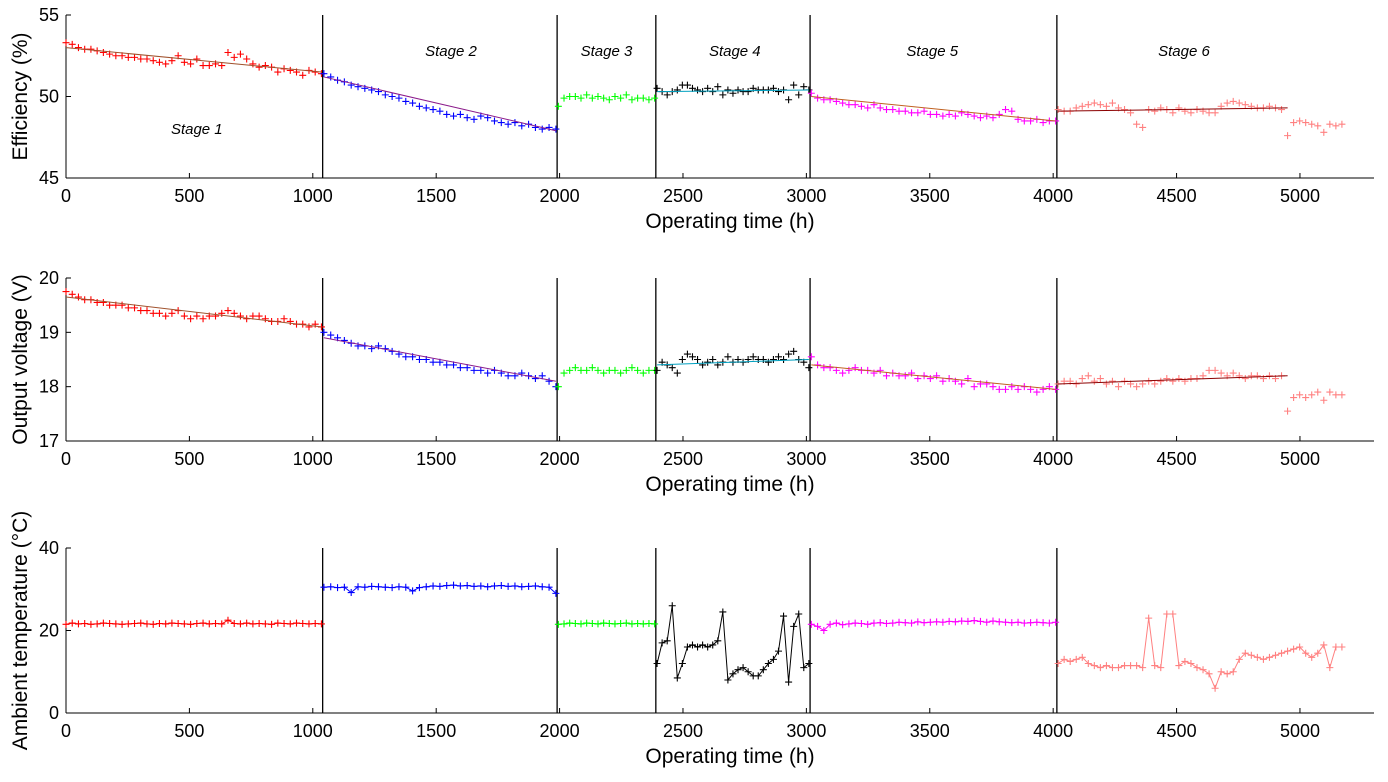 Image resolution: width=1388 pixels, height=782 pixels. I want to click on x-axis-title: Operating time (h), so click(729, 756).